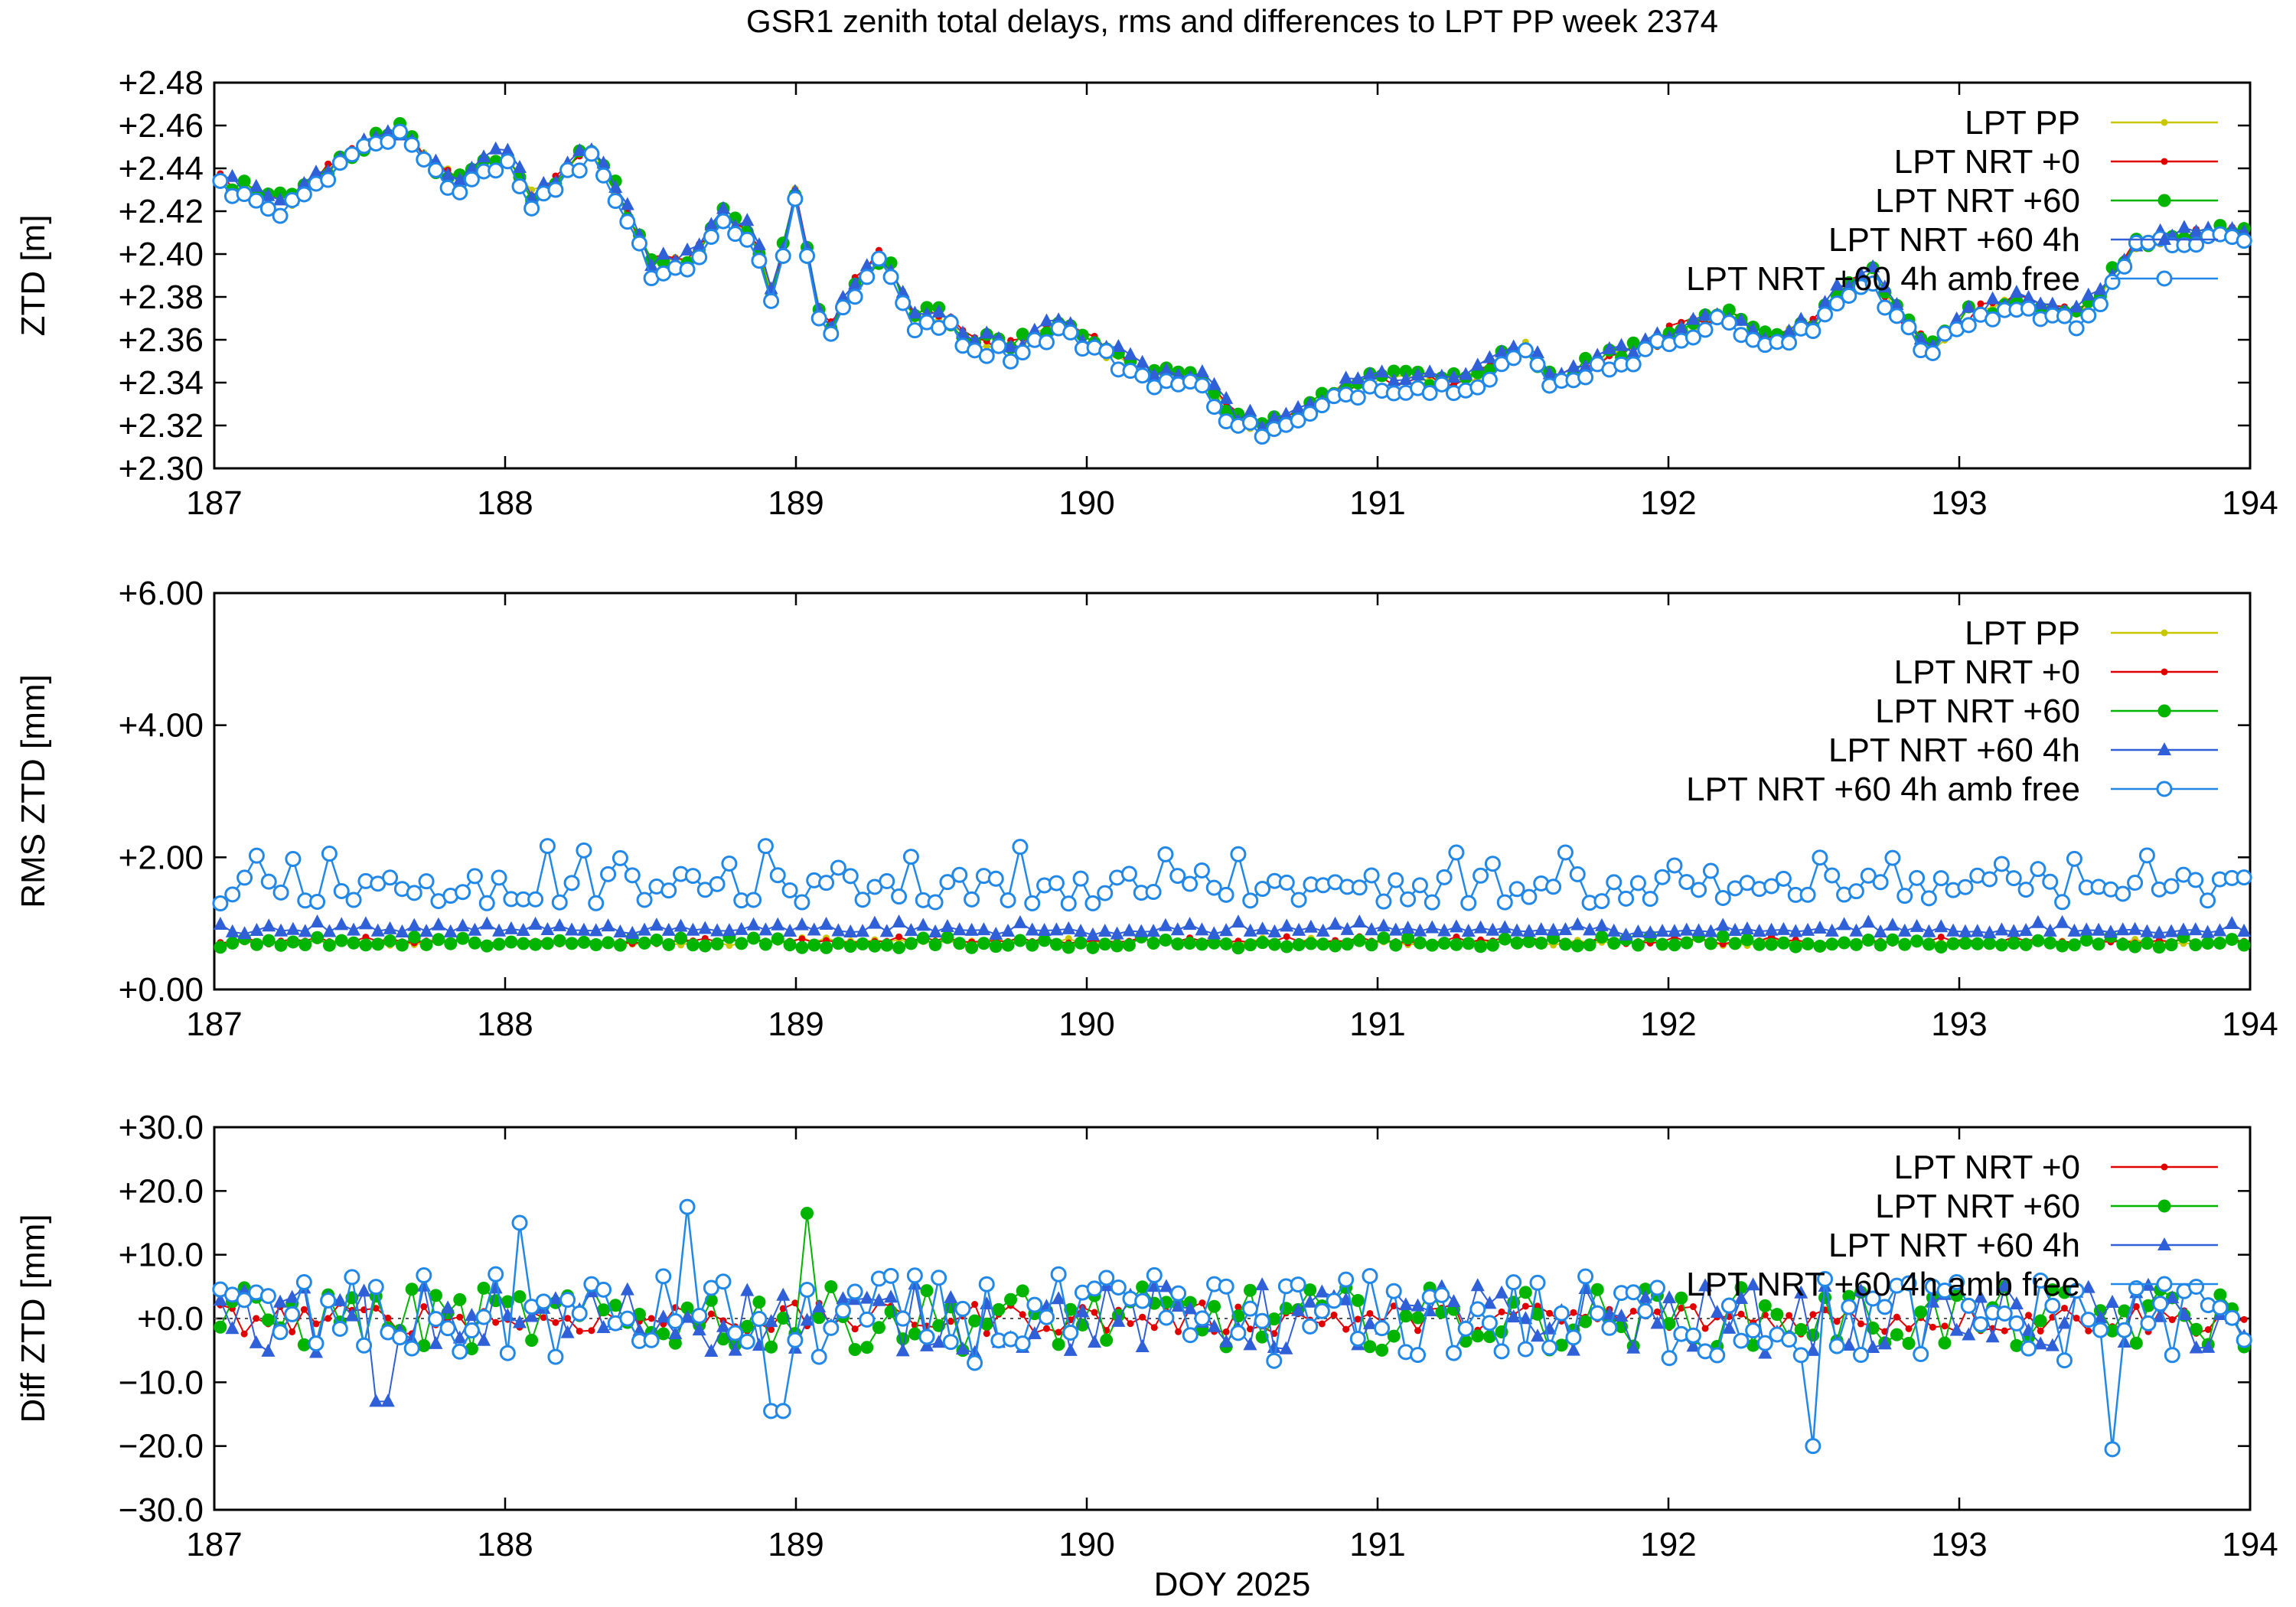 The height and width of the screenshot is (1607, 2296). What do you see at coordinates (161, 426) in the screenshot?
I see `y-tick-label: +2.32` at bounding box center [161, 426].